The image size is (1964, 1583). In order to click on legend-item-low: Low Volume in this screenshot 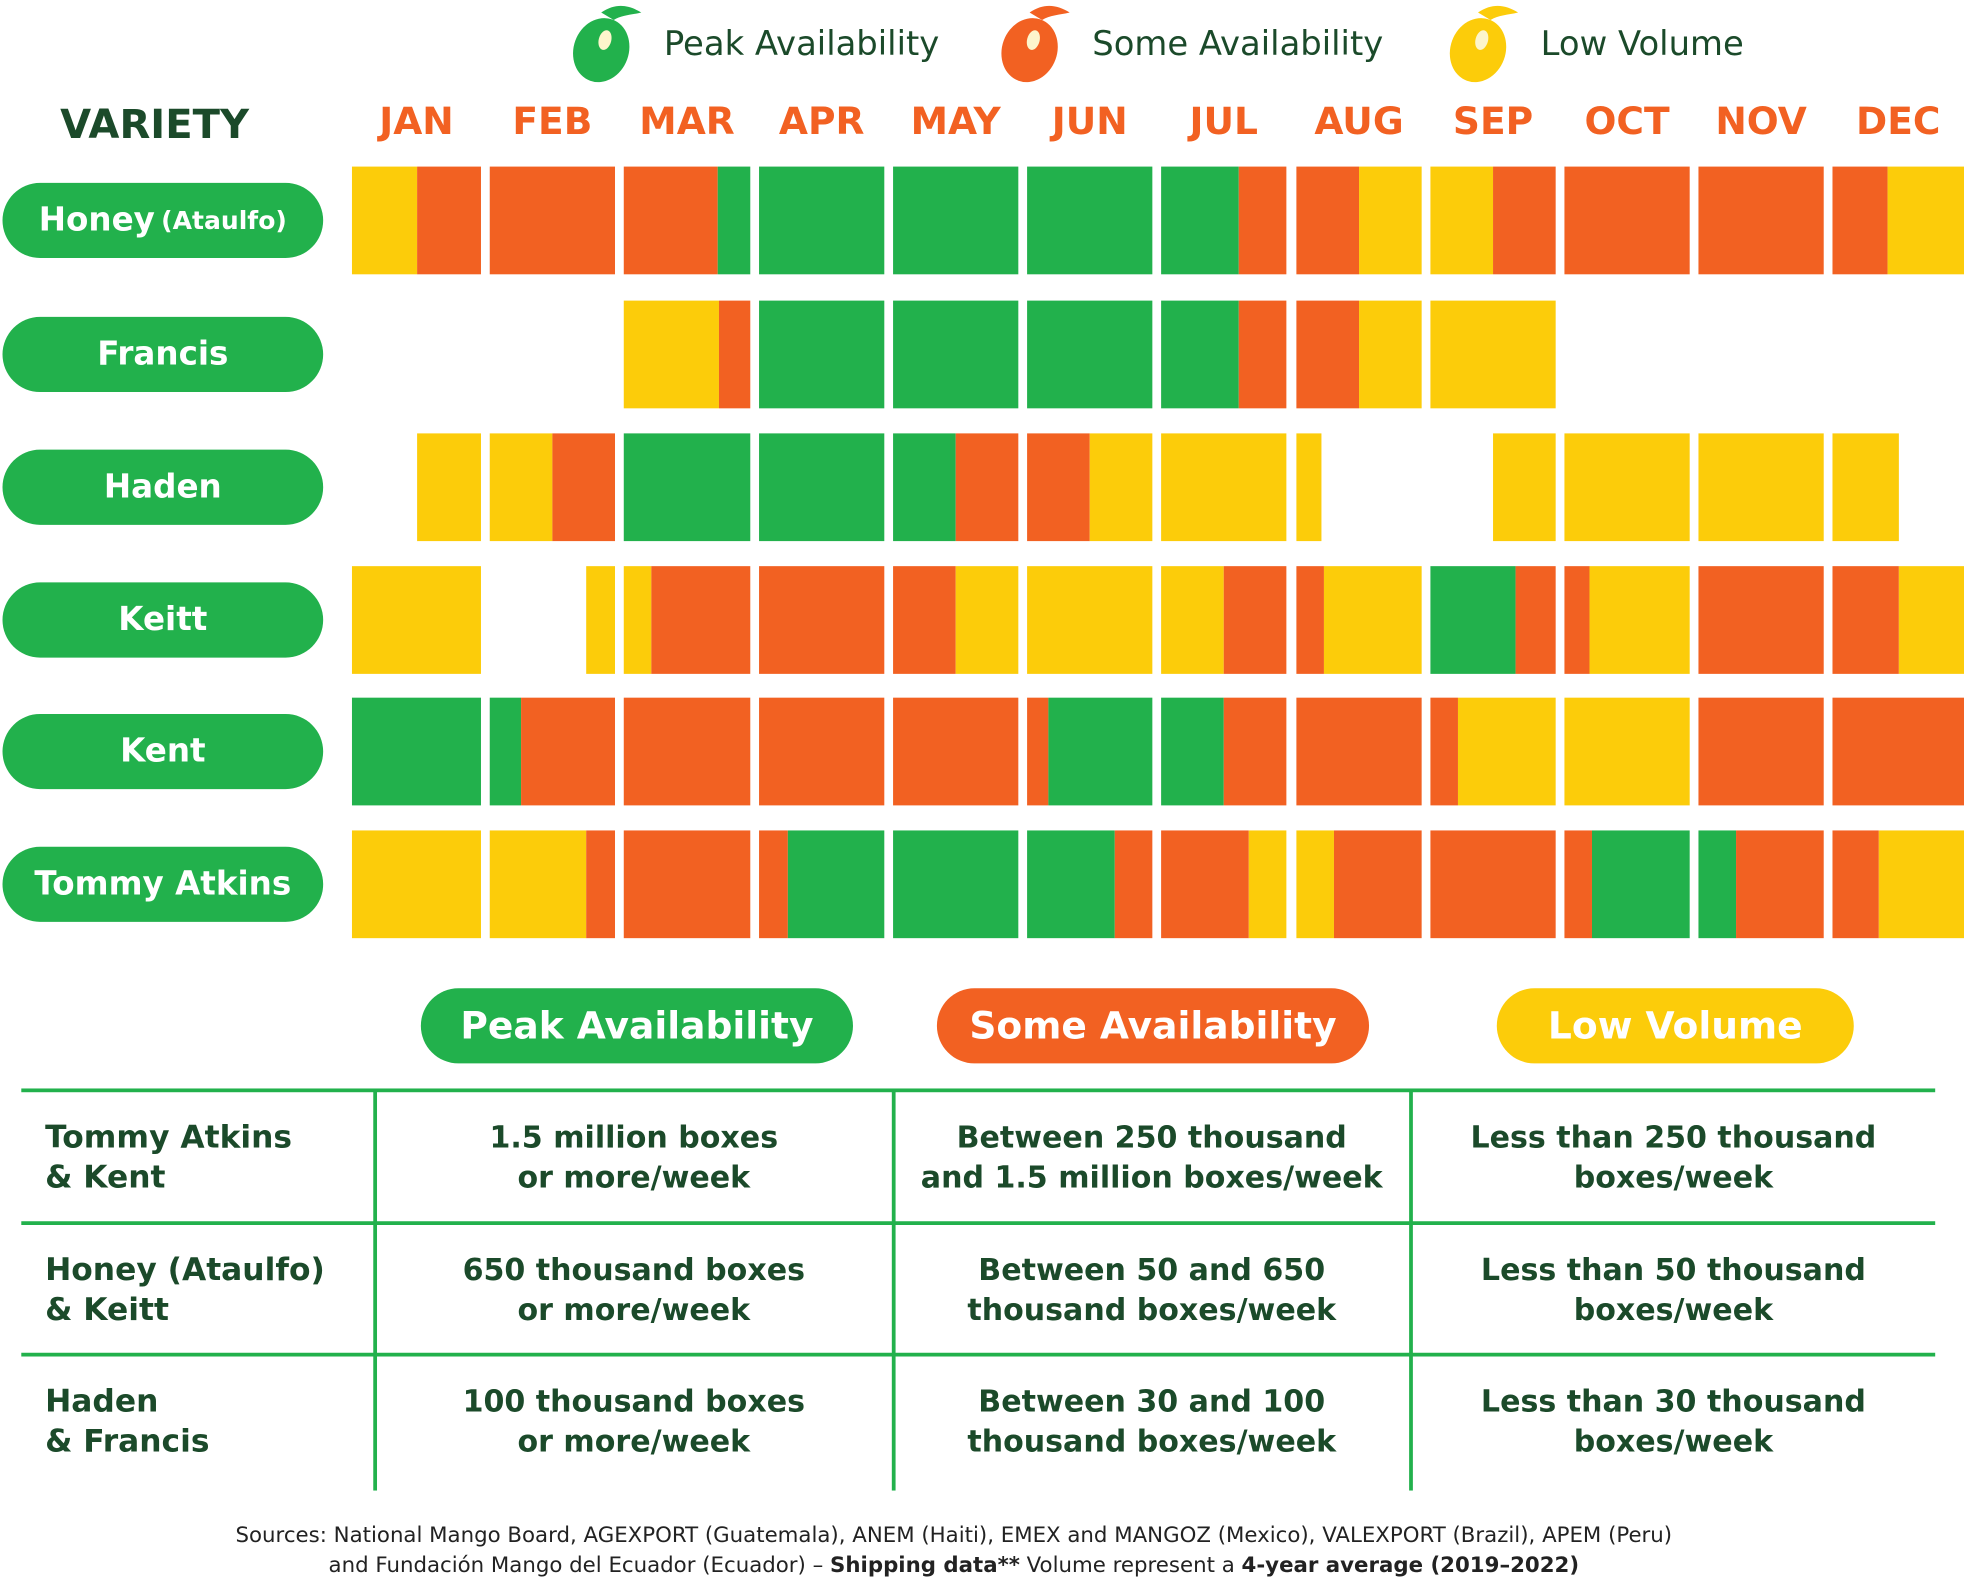, I will do `click(1592, 44)`.